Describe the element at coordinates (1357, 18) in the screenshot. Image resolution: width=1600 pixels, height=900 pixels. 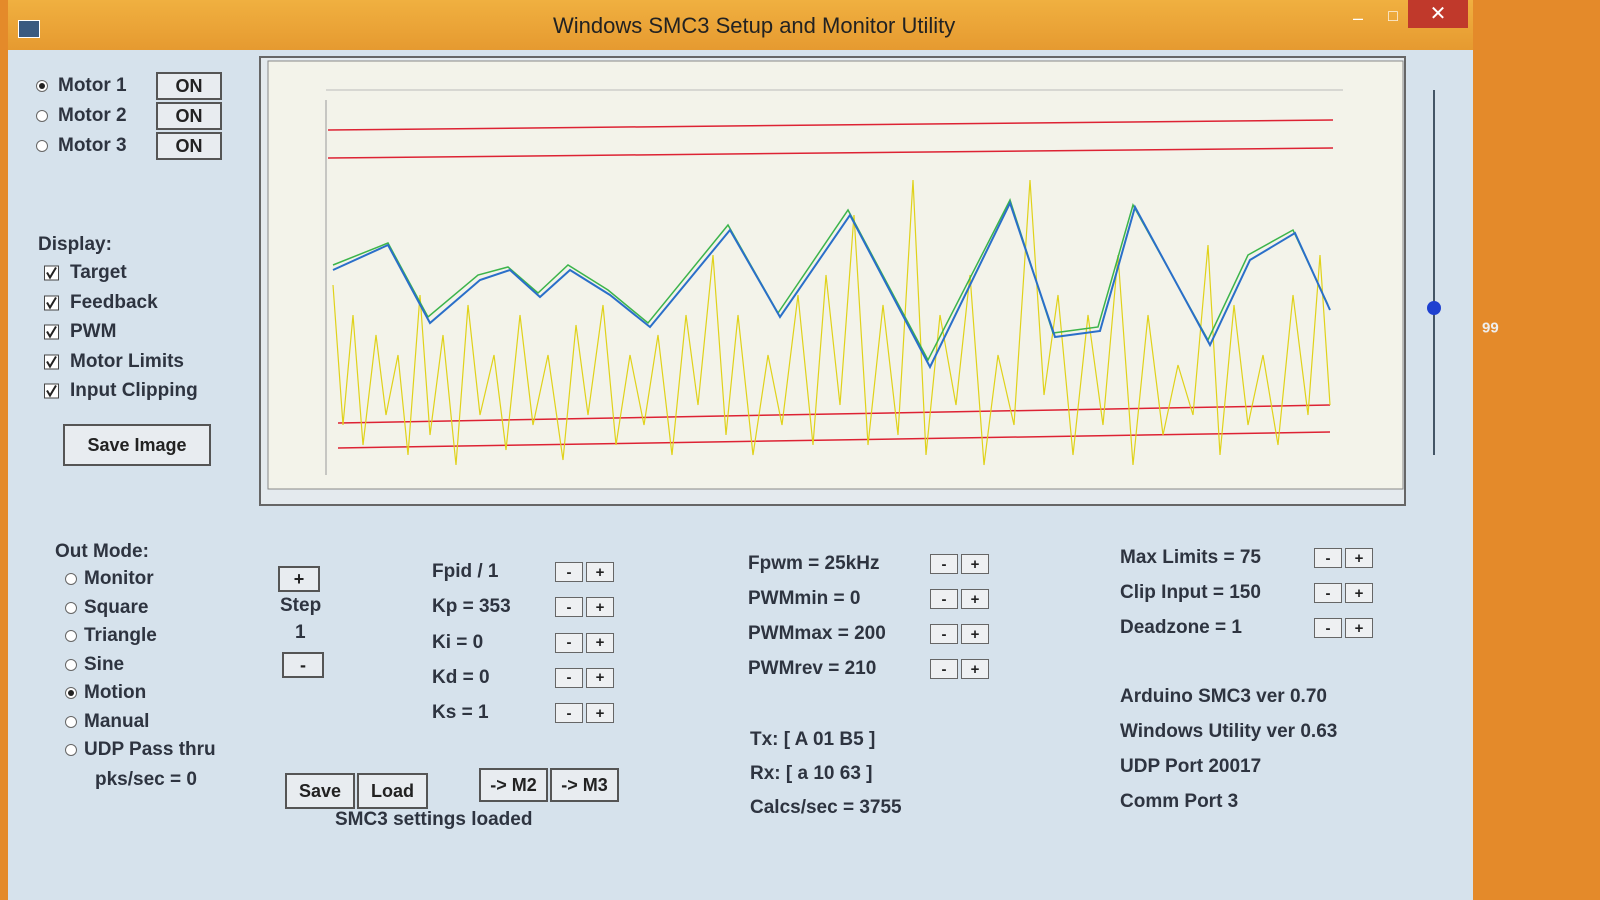
I see `minimize-button: –` at that location.